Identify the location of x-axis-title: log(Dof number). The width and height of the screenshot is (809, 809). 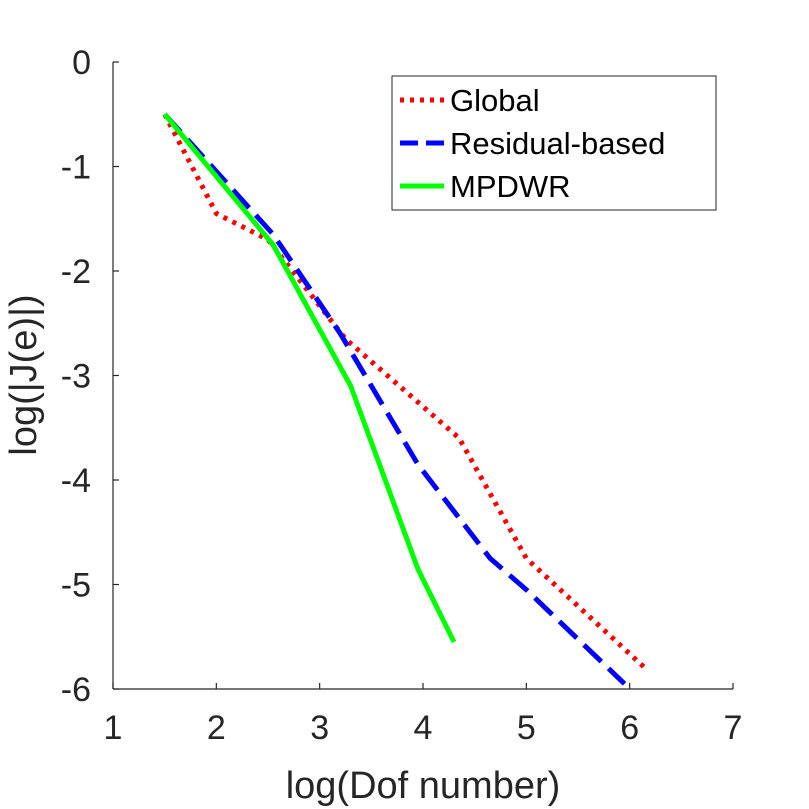
(423, 786).